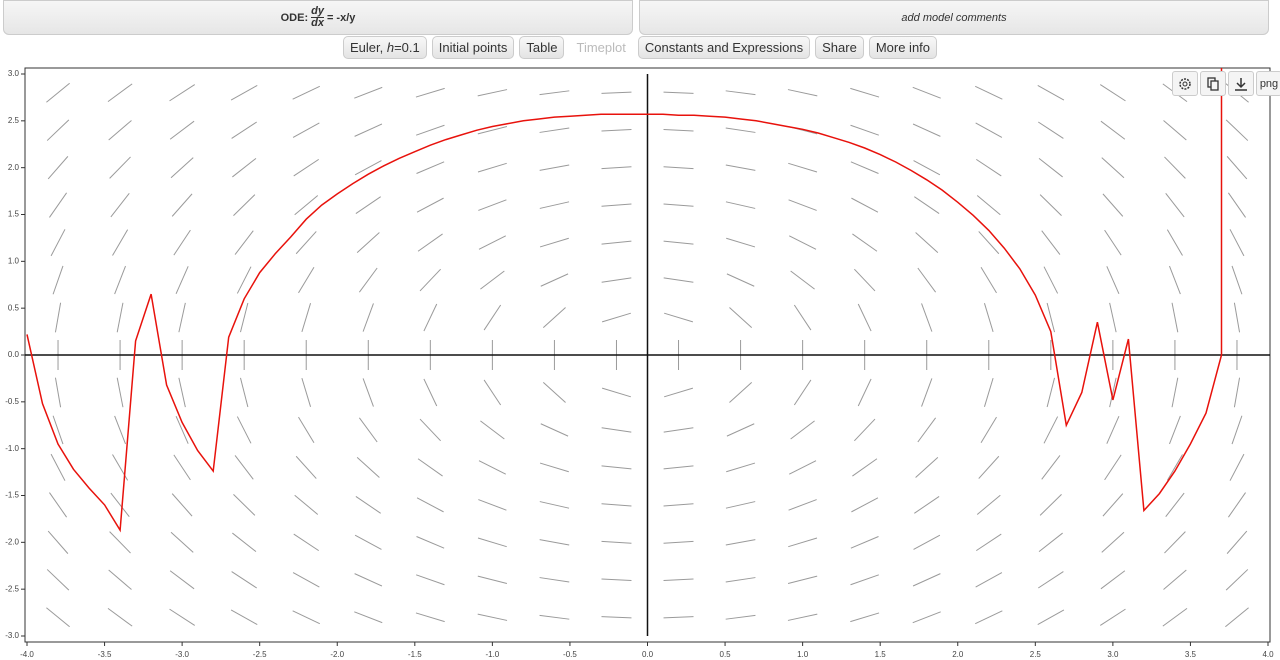  What do you see at coordinates (542, 47) in the screenshot?
I see `toolbar-button: Table` at bounding box center [542, 47].